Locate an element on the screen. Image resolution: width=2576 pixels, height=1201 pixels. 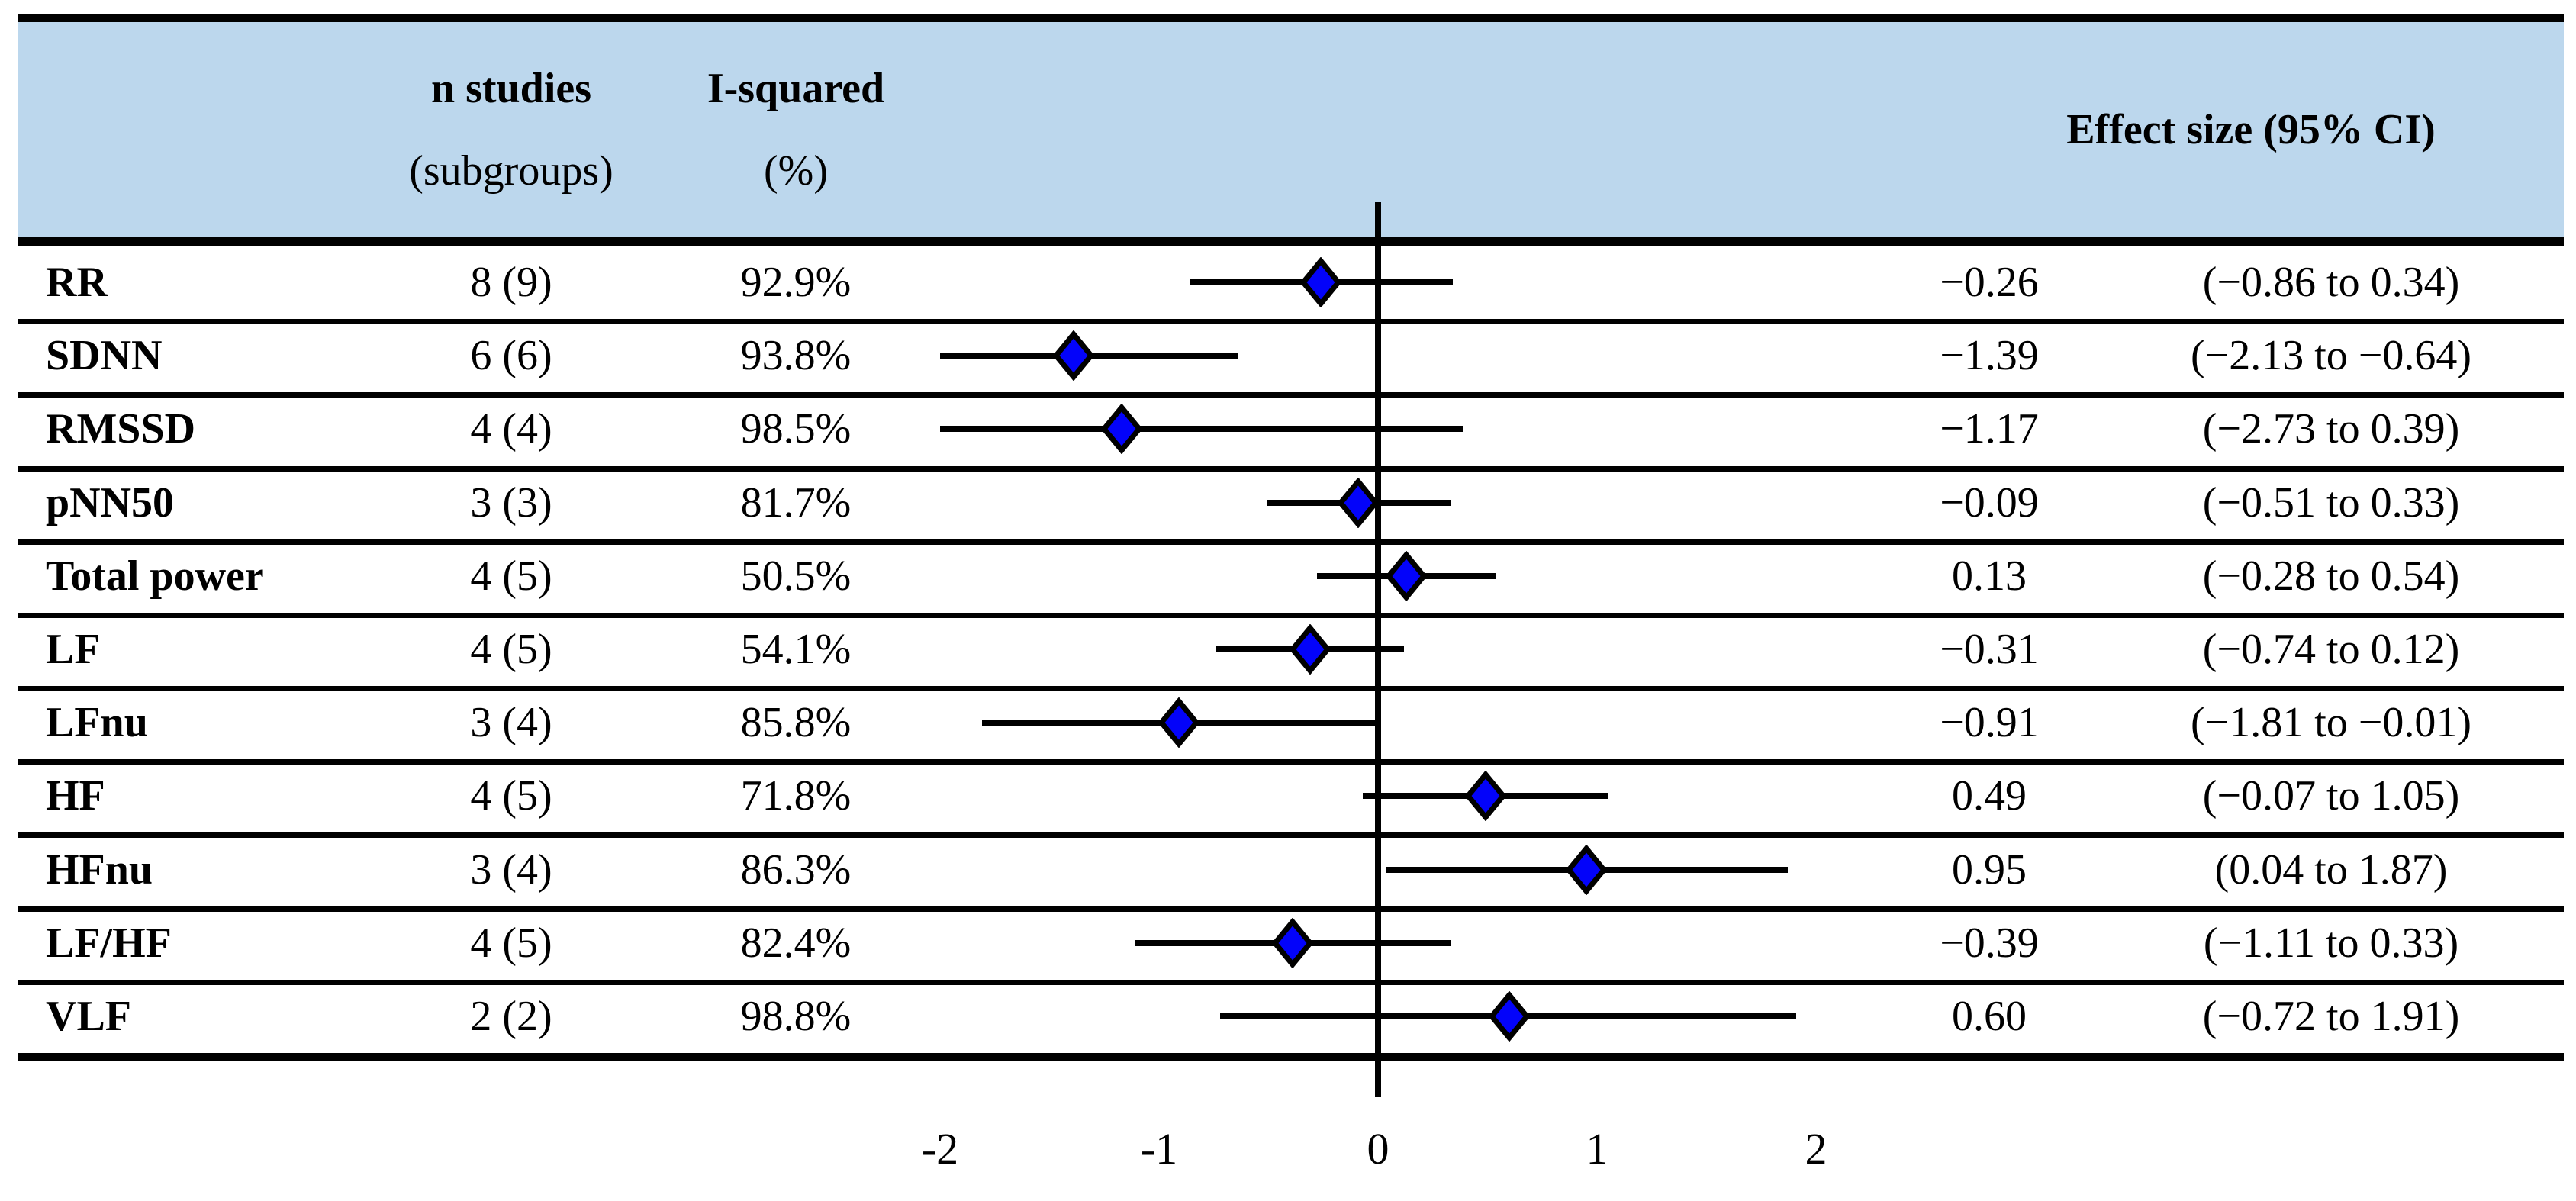
row-ci-text: (−0.51 to 0.33) is located at coordinates (2331, 502).